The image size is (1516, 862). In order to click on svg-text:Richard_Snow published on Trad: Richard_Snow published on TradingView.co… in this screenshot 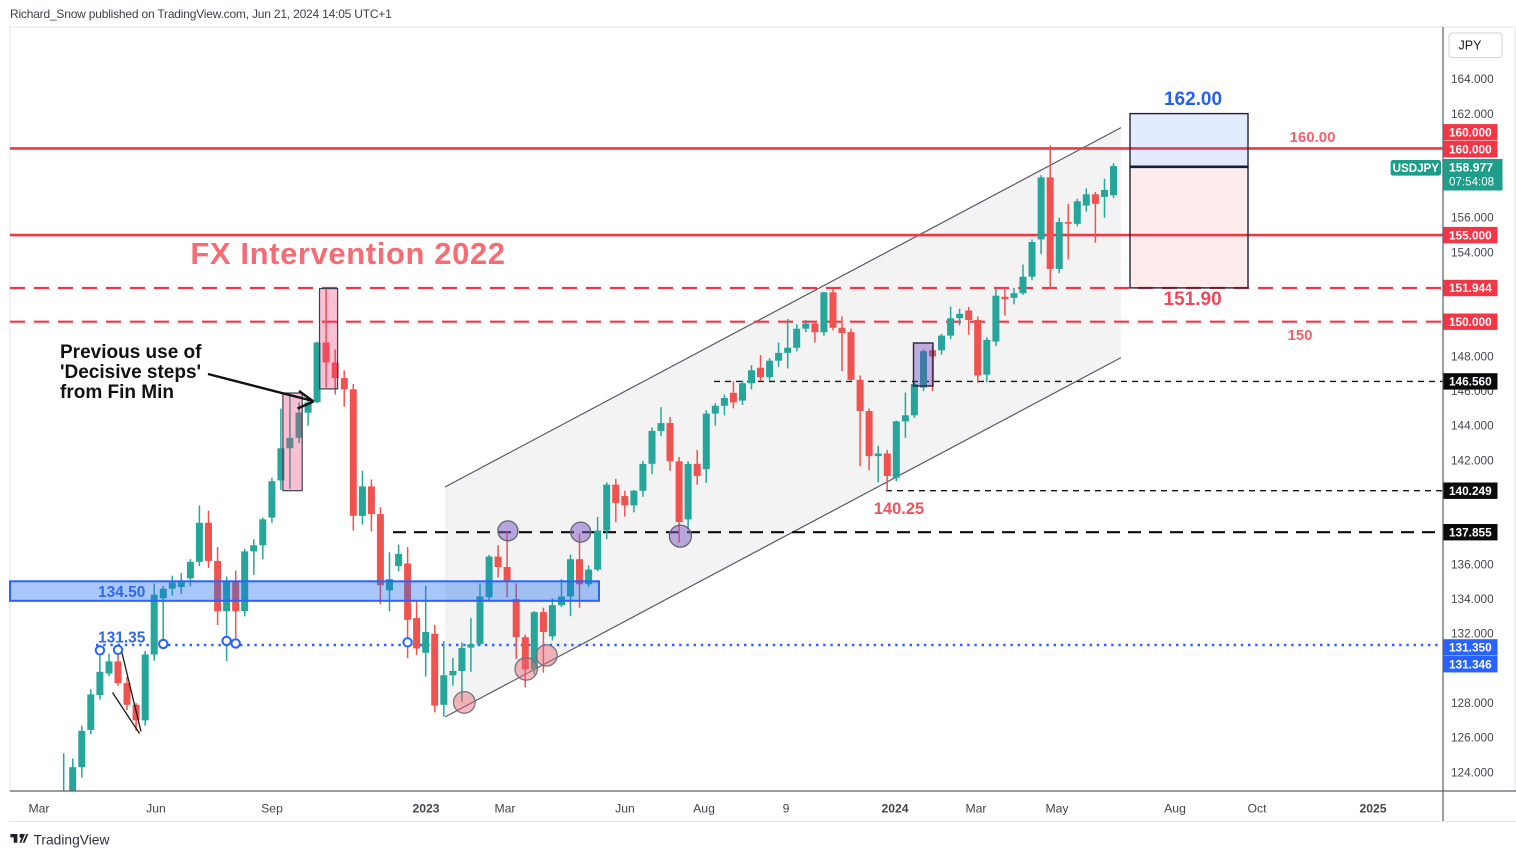, I will do `click(201, 14)`.